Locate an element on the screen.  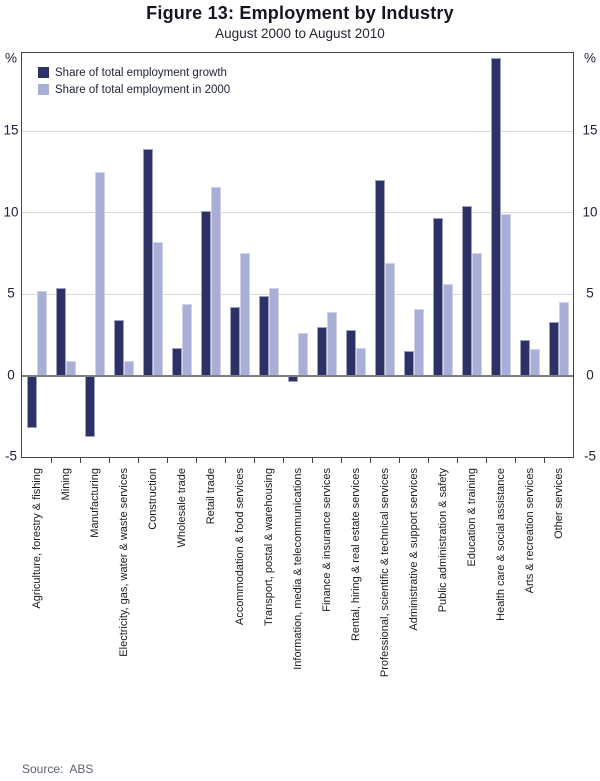
y-tick-label-left: 10 is located at coordinates (11, 212).